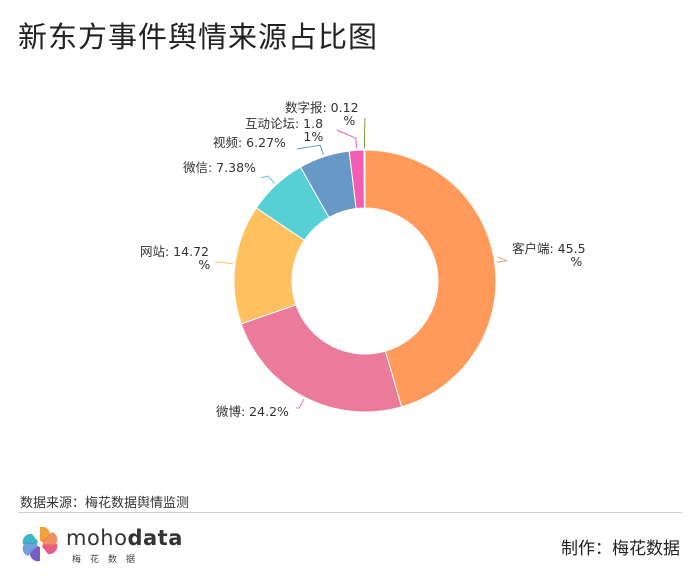 The height and width of the screenshot is (576, 700). I want to click on chart-title: 新东方事件舆情来源占比图, so click(198, 37).